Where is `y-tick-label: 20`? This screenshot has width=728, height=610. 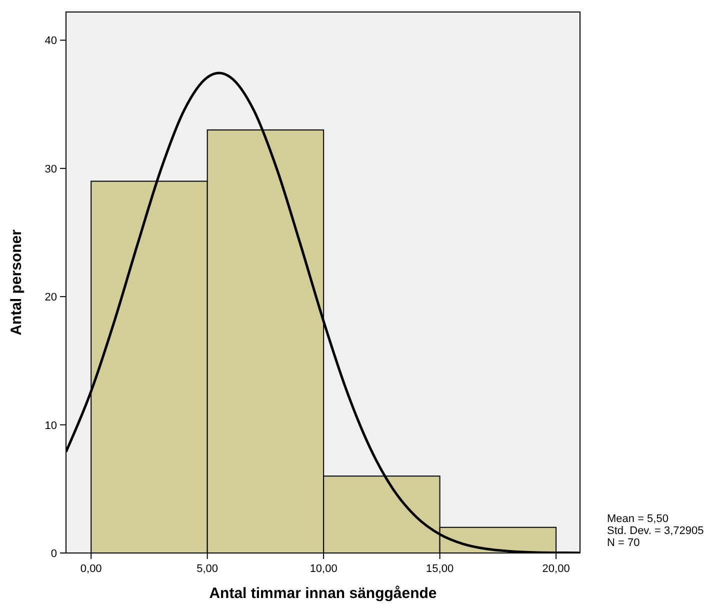 y-tick-label: 20 is located at coordinates (50, 298).